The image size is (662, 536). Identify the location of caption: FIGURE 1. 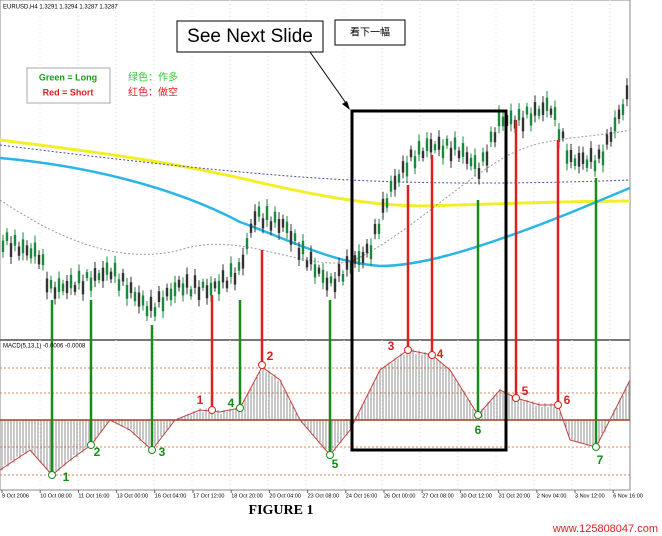
(281, 510).